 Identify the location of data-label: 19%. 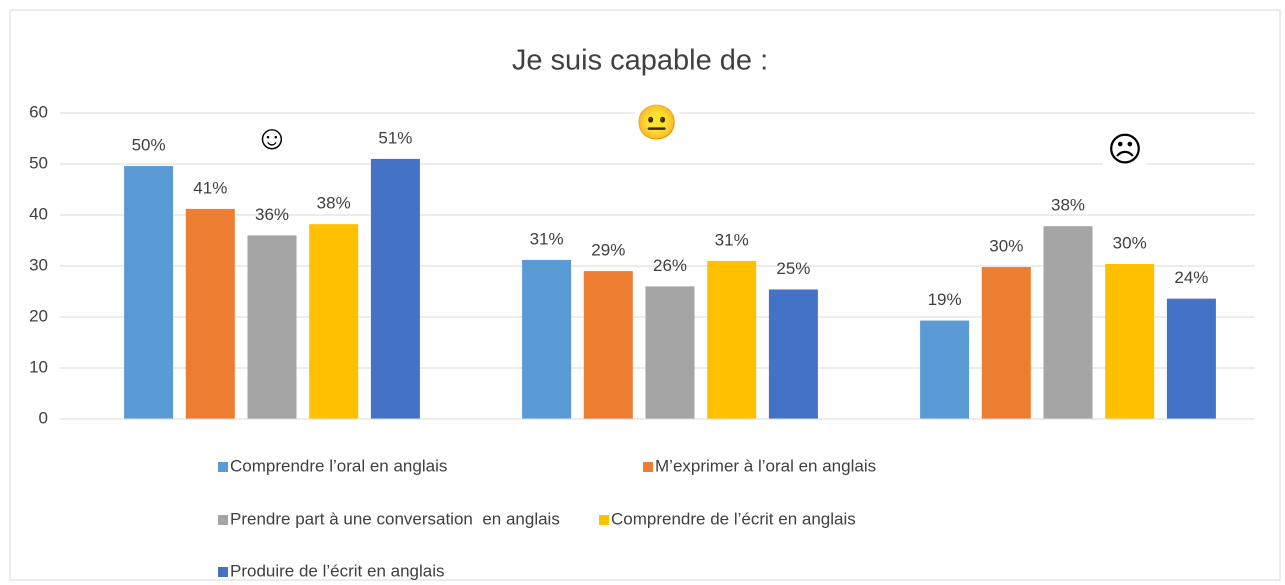
(945, 299).